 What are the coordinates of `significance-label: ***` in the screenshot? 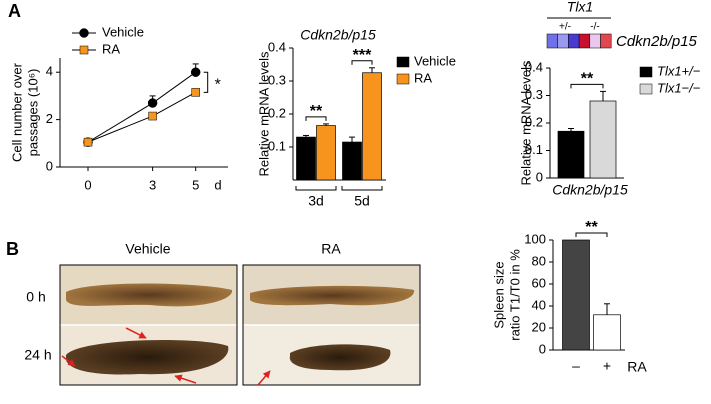 It's located at (362, 55).